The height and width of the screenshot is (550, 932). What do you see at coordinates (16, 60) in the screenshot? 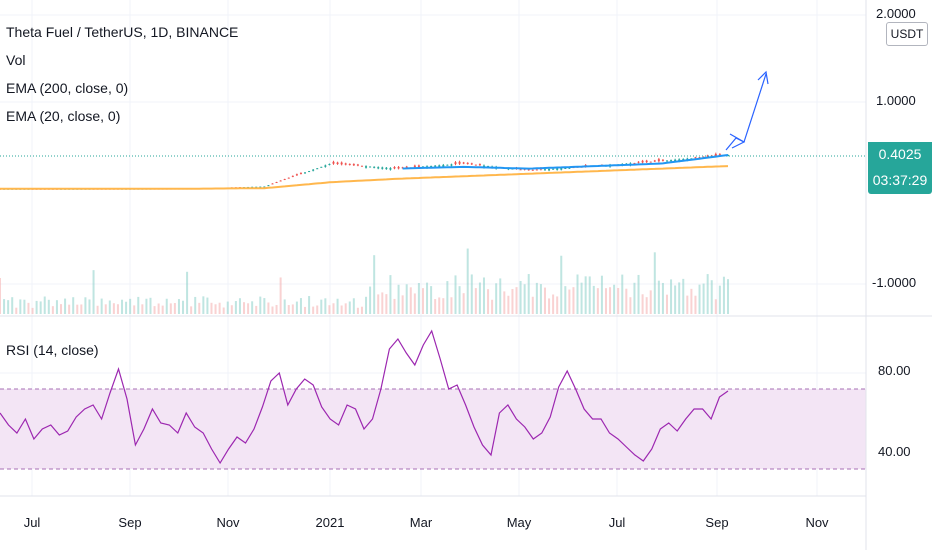
I see `legend-vol: Vol` at bounding box center [16, 60].